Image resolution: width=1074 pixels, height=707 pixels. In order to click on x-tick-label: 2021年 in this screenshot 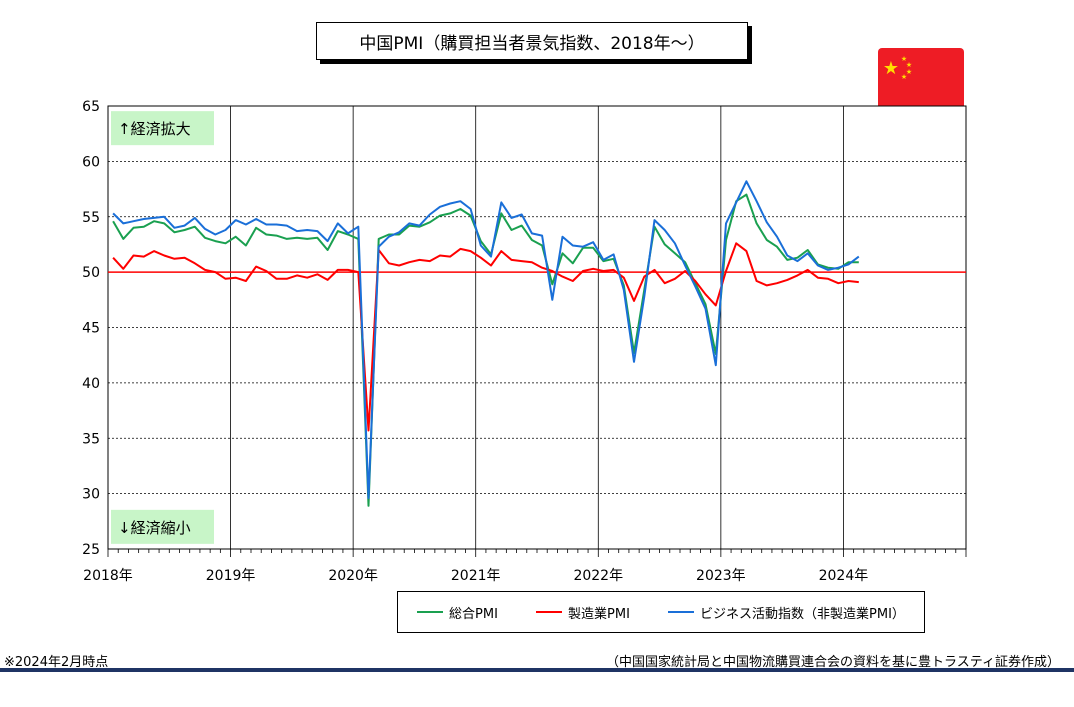, I will do `click(476, 576)`.